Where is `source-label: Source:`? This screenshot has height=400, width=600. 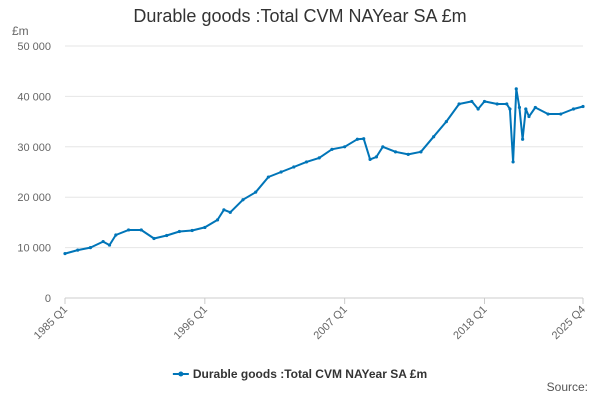
source-label: Source: is located at coordinates (567, 387).